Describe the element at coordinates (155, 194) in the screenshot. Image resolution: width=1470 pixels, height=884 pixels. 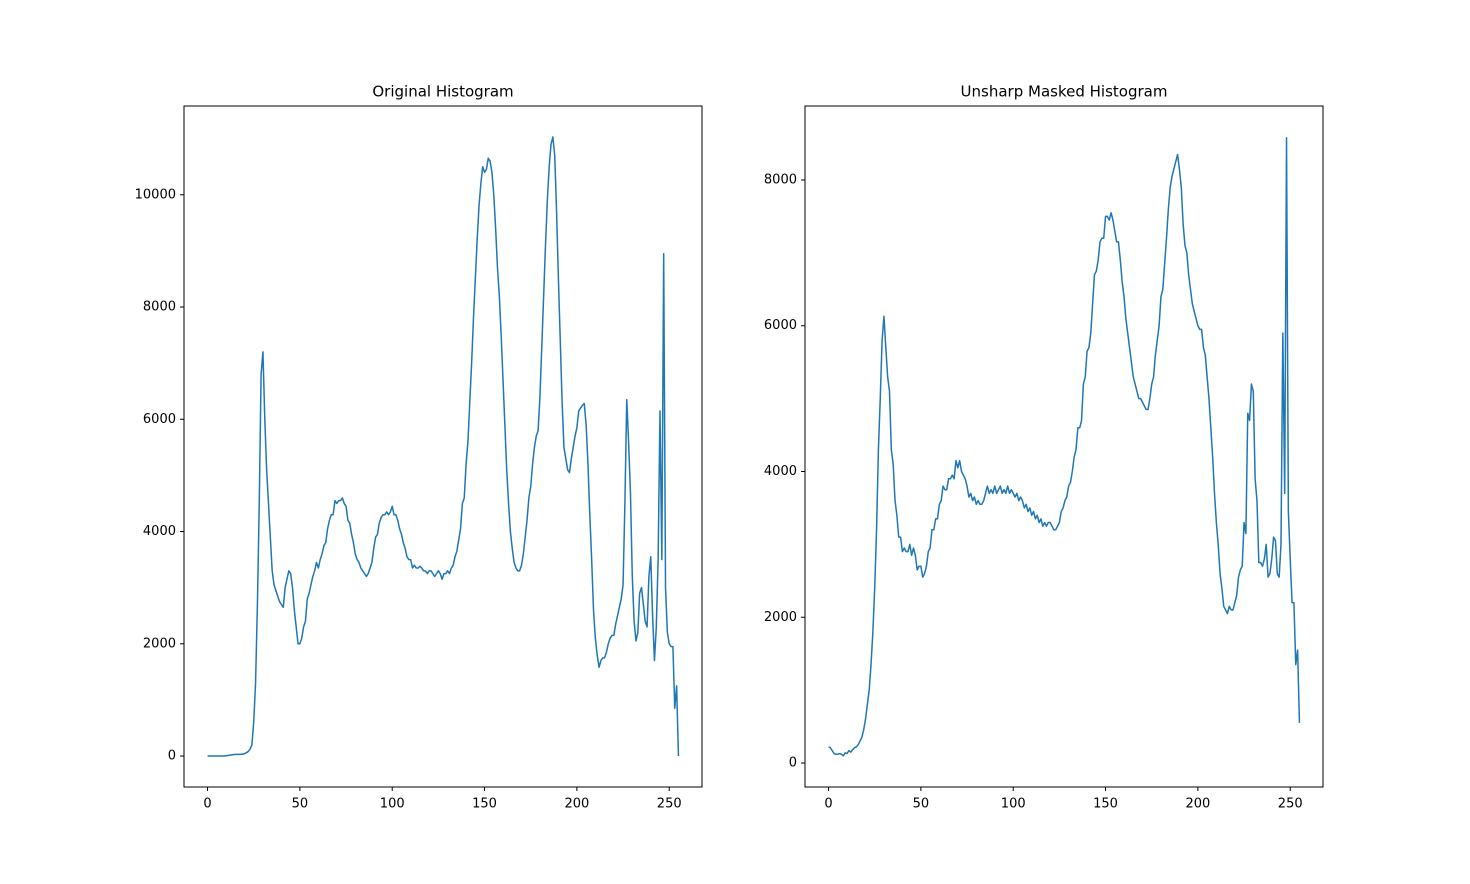
I see `y-tick-label: 10000` at that location.